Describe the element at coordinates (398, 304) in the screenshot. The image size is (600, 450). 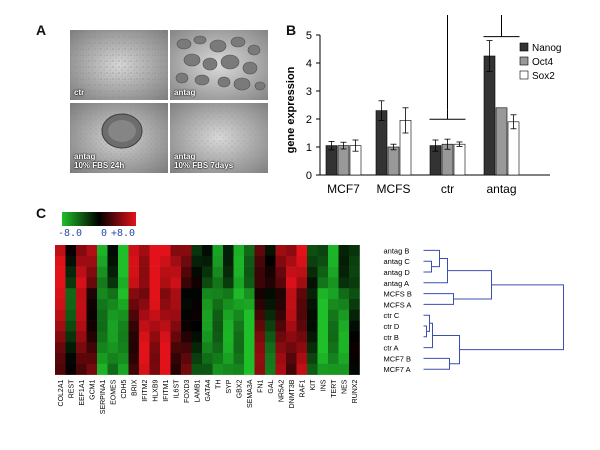
I see `sample-label: MCFS A` at that location.